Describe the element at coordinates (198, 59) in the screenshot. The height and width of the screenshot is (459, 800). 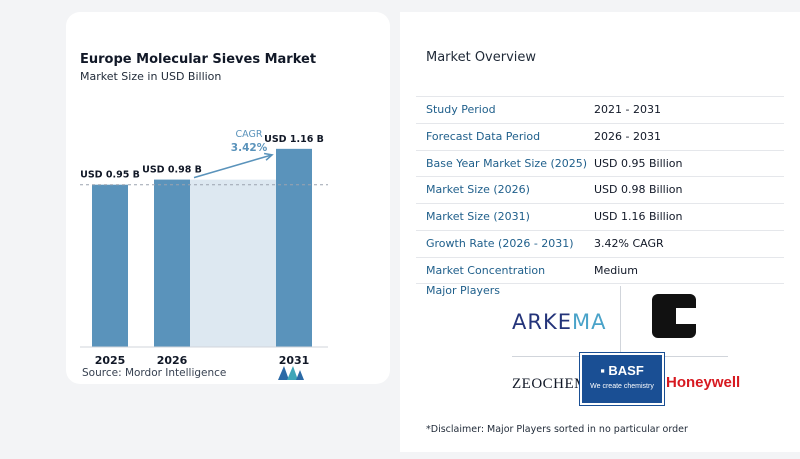
I see `chart-title: Europe Molecular Sieves Market` at that location.